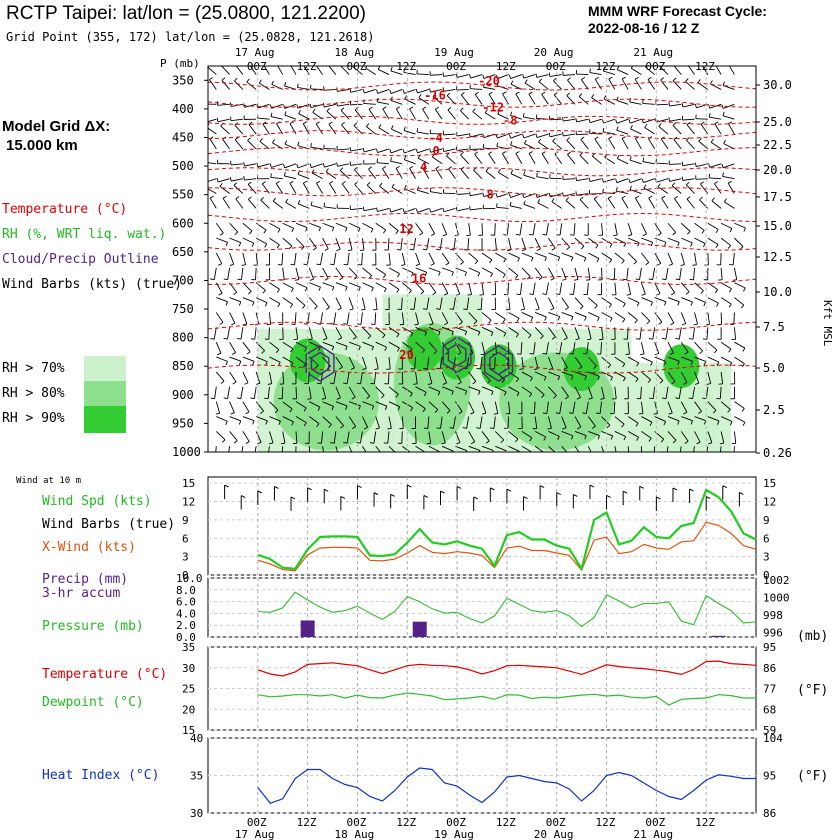 This screenshot has width=840, height=840. Describe the element at coordinates (556, 822) in the screenshot. I see `bottom-hour-label: 00Z` at that location.